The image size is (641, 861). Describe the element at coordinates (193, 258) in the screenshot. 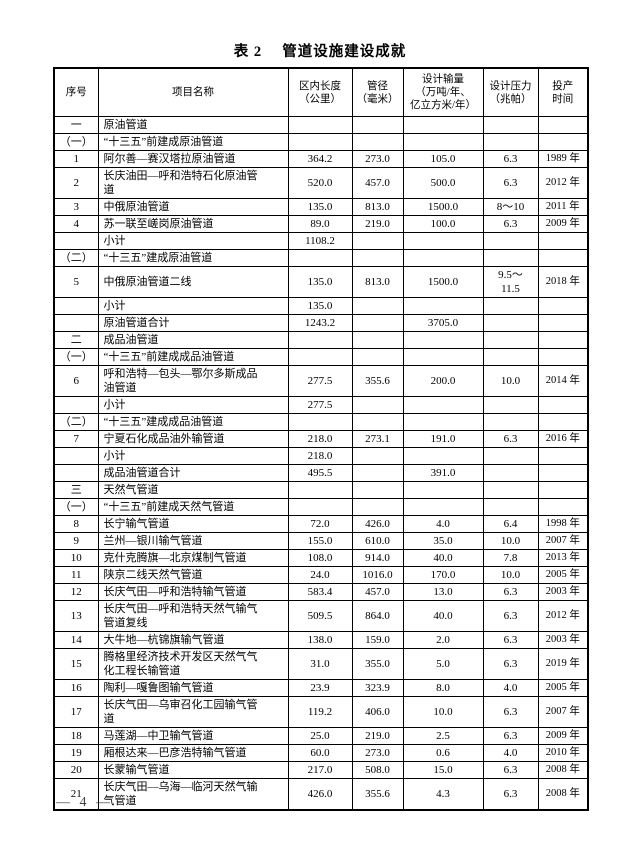

I see `table-cell: “十三五”建成原油管道` at that location.